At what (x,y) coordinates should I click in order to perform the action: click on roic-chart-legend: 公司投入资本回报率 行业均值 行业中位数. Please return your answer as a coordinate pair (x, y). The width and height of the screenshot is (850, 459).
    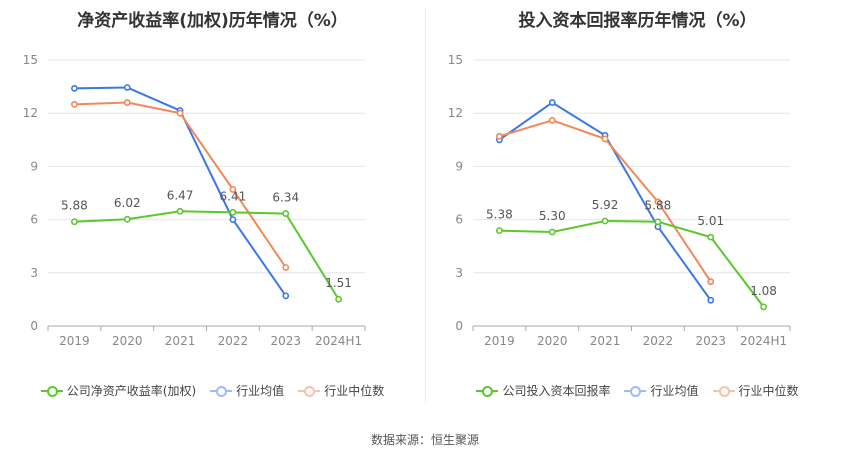
    Looking at the image, I should click on (637, 390).